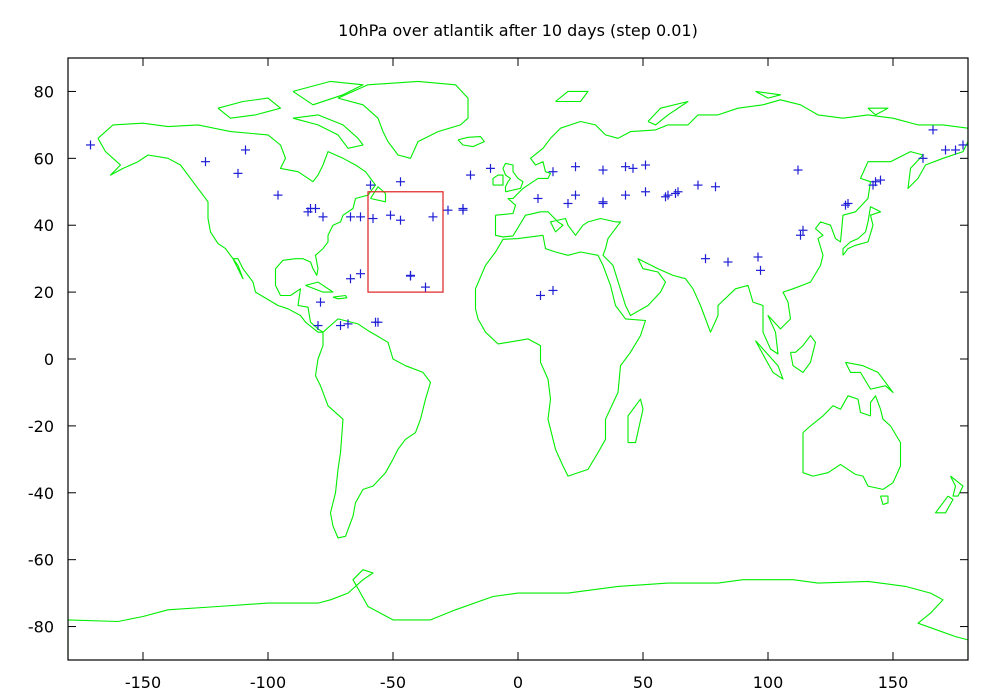 The image size is (1000, 700). What do you see at coordinates (393, 682) in the screenshot?
I see `x-tick-label: -50` at bounding box center [393, 682].